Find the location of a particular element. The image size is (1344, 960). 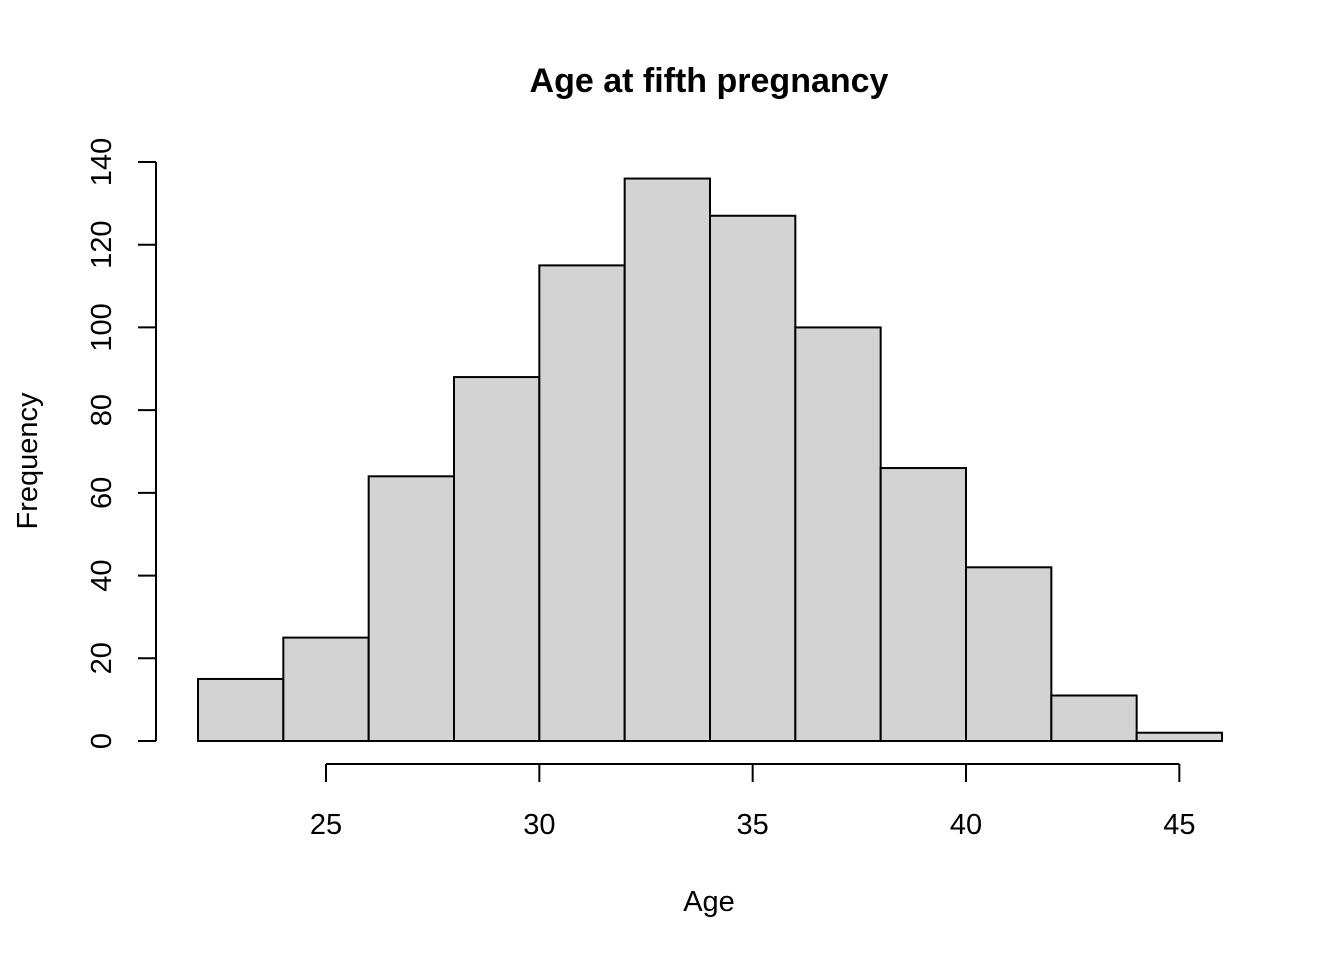

x-tick-label: 30 is located at coordinates (539, 825).